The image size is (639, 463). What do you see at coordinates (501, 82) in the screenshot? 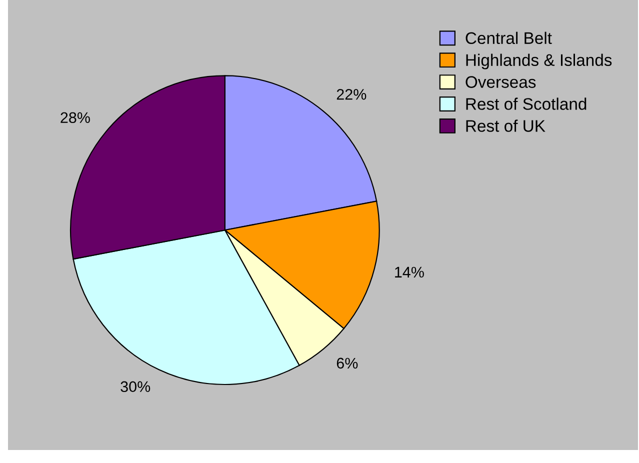
I see `legend-label: Overseas` at bounding box center [501, 82].